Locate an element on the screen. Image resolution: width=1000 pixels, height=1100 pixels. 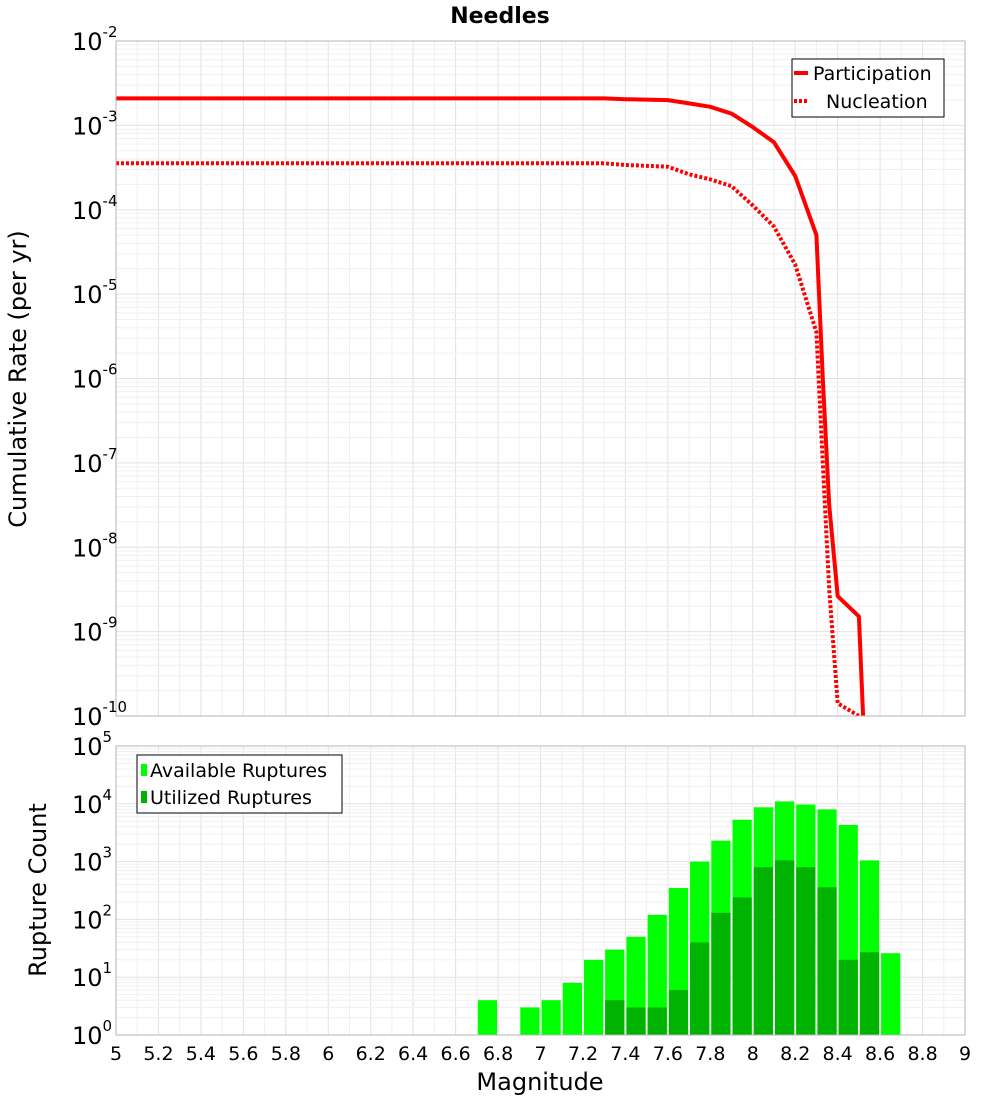
1-y-tick-label: 10³ is located at coordinates (92, 860).